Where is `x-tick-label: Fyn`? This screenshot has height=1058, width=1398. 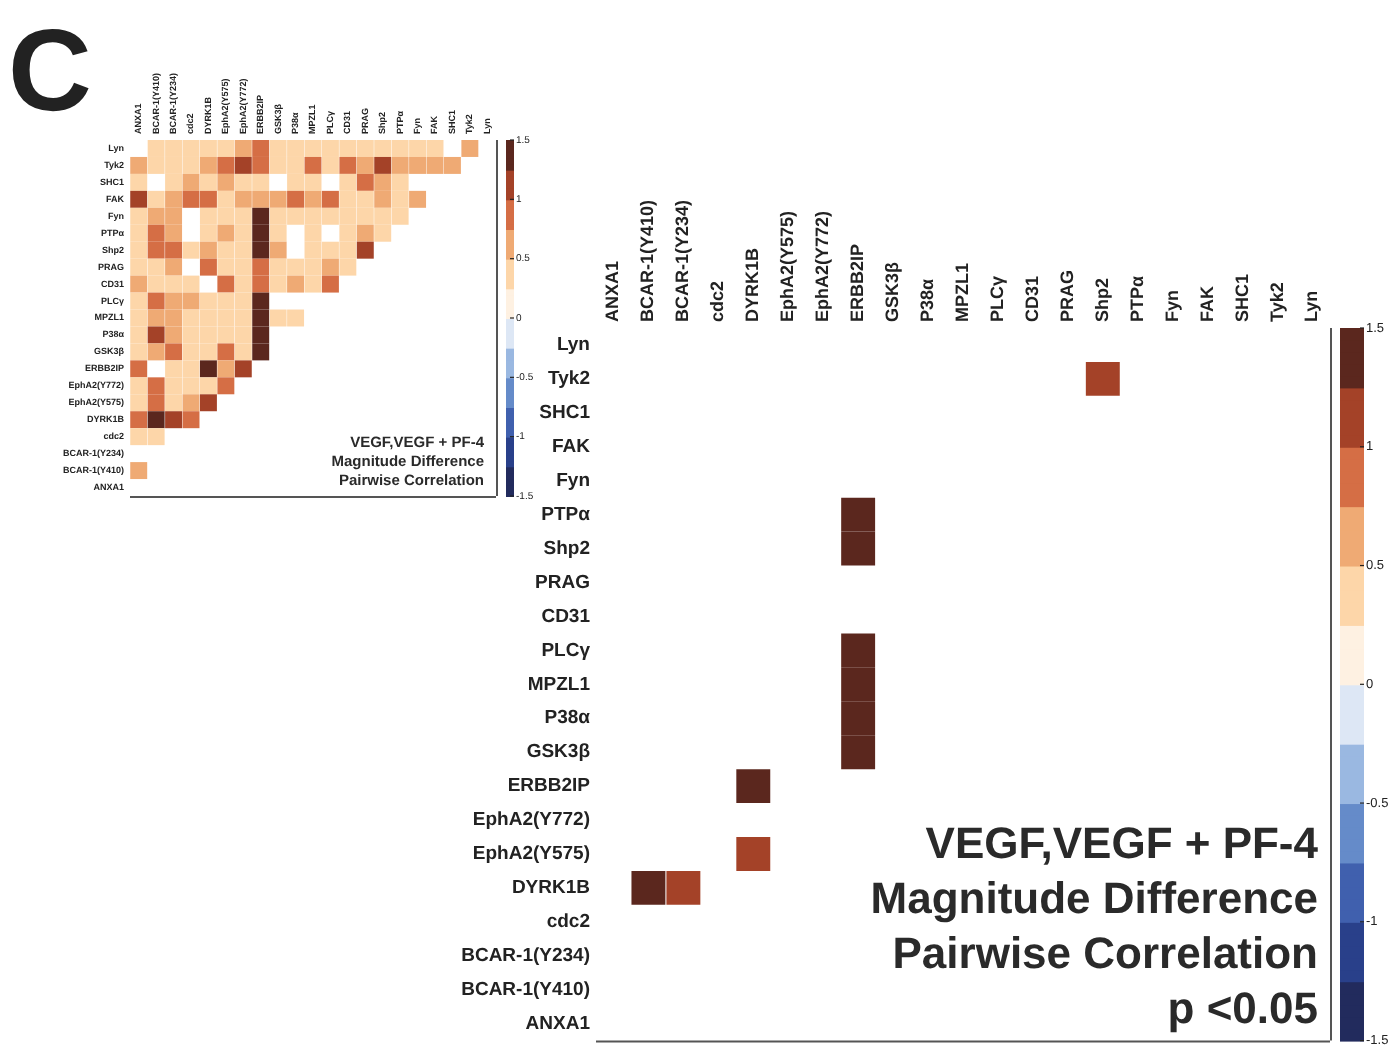
x-tick-label: Fyn is located at coordinates (1171, 305).